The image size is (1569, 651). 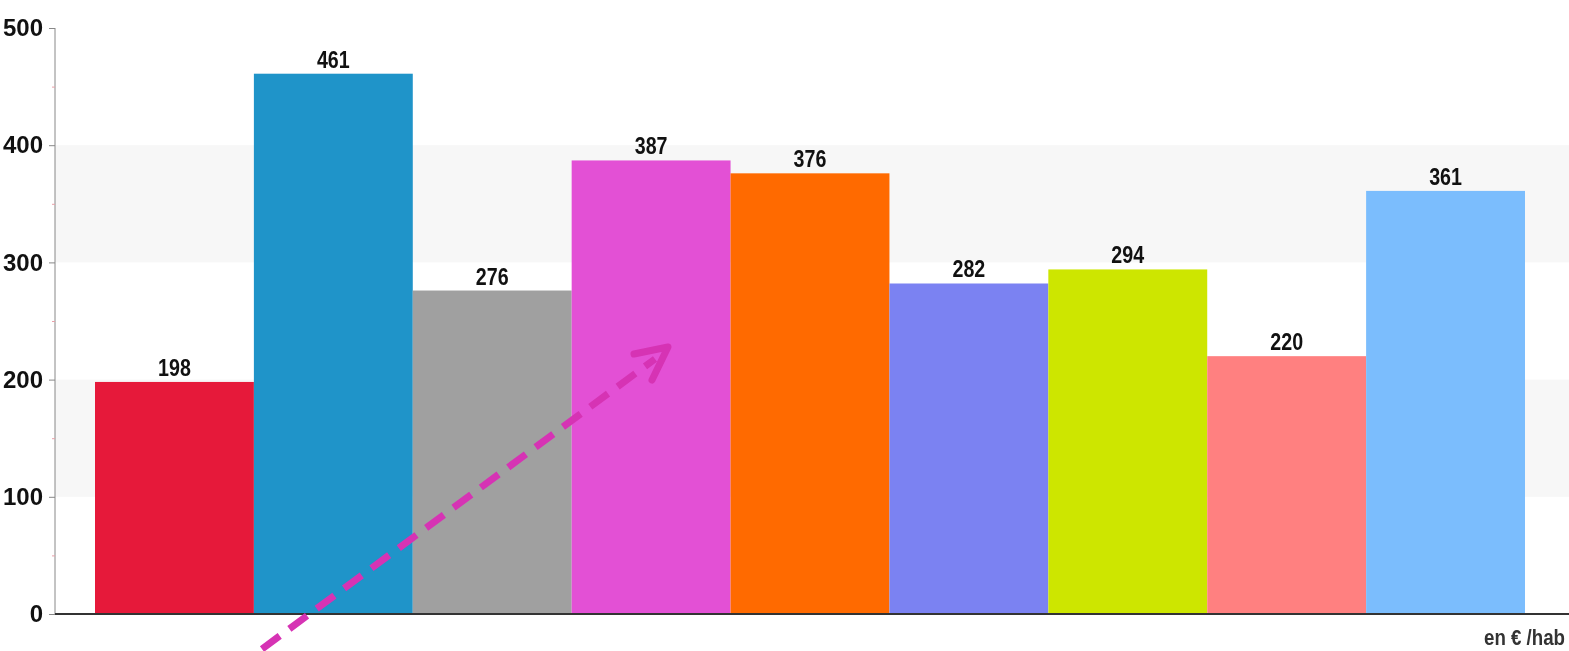 I want to click on data-label: 198, so click(x=174, y=368).